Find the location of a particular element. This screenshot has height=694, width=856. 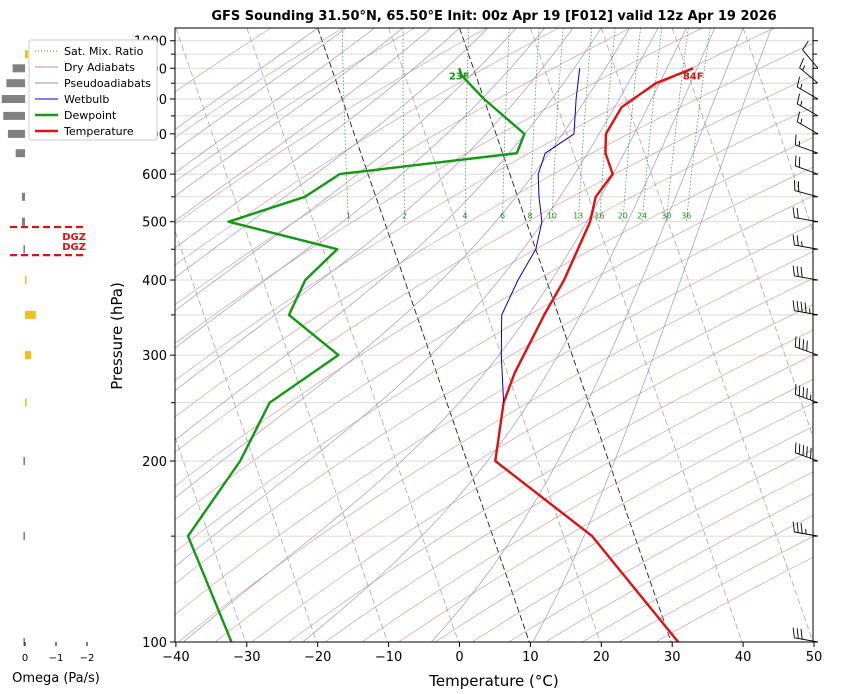

mixing-ratio-label: 13 is located at coordinates (578, 216).